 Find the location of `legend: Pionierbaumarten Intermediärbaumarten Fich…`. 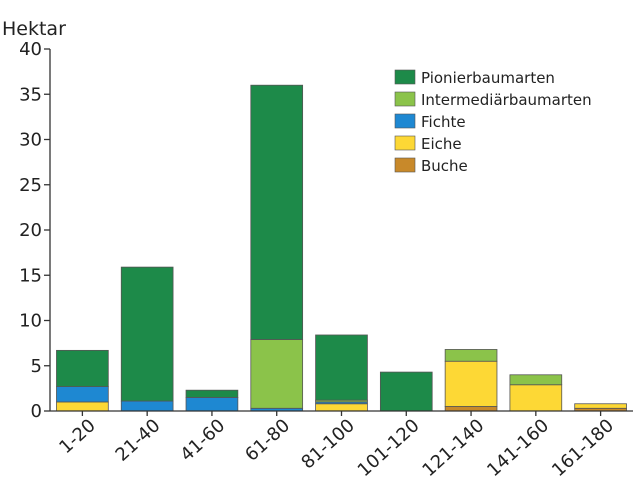

legend: Pionierbaumarten Intermediärbaumarten Fich… is located at coordinates (493, 122).